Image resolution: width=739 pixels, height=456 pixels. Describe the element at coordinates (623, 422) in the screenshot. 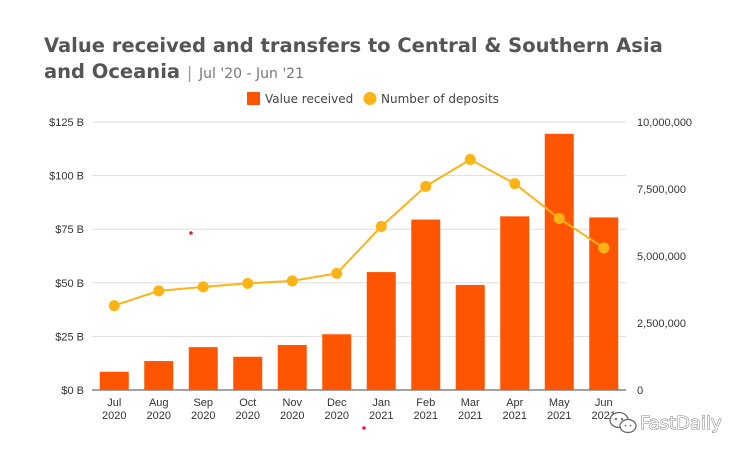

I see `wechat-icon` at that location.